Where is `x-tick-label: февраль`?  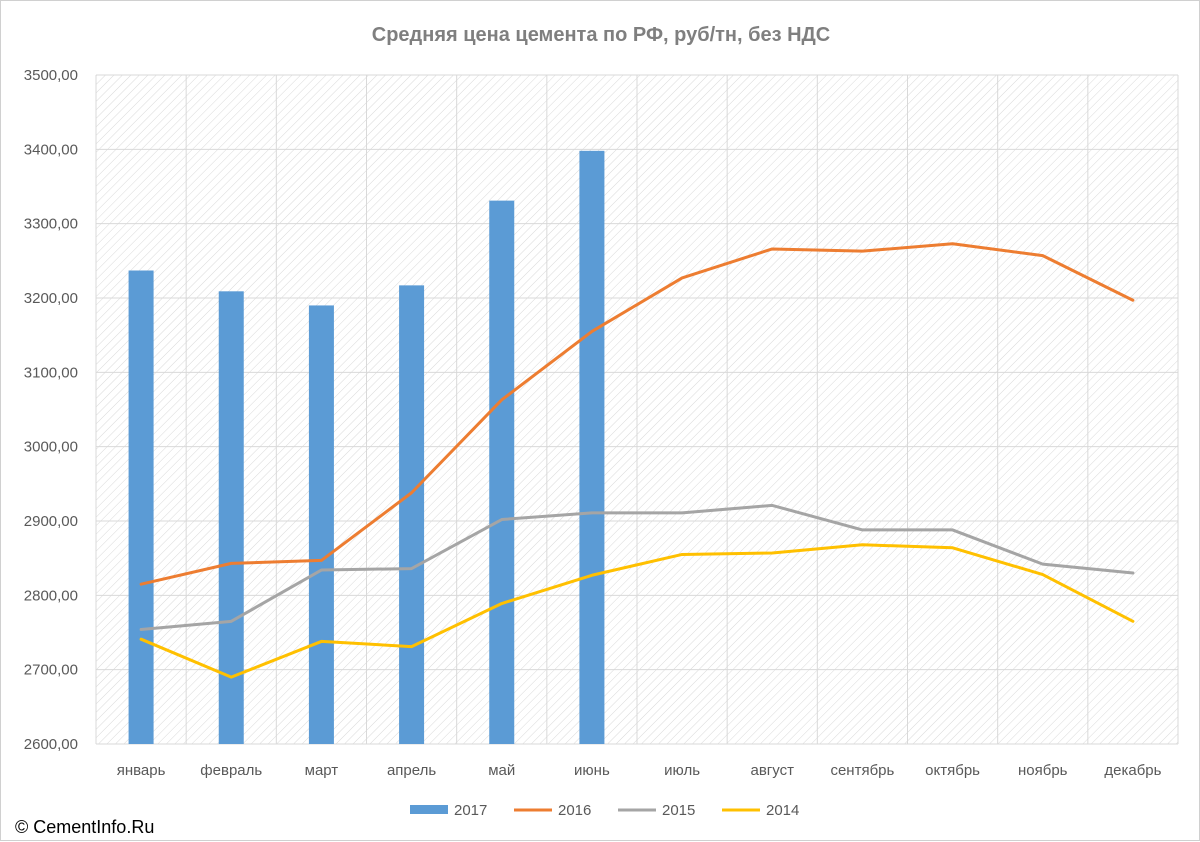 x-tick-label: февраль is located at coordinates (231, 770).